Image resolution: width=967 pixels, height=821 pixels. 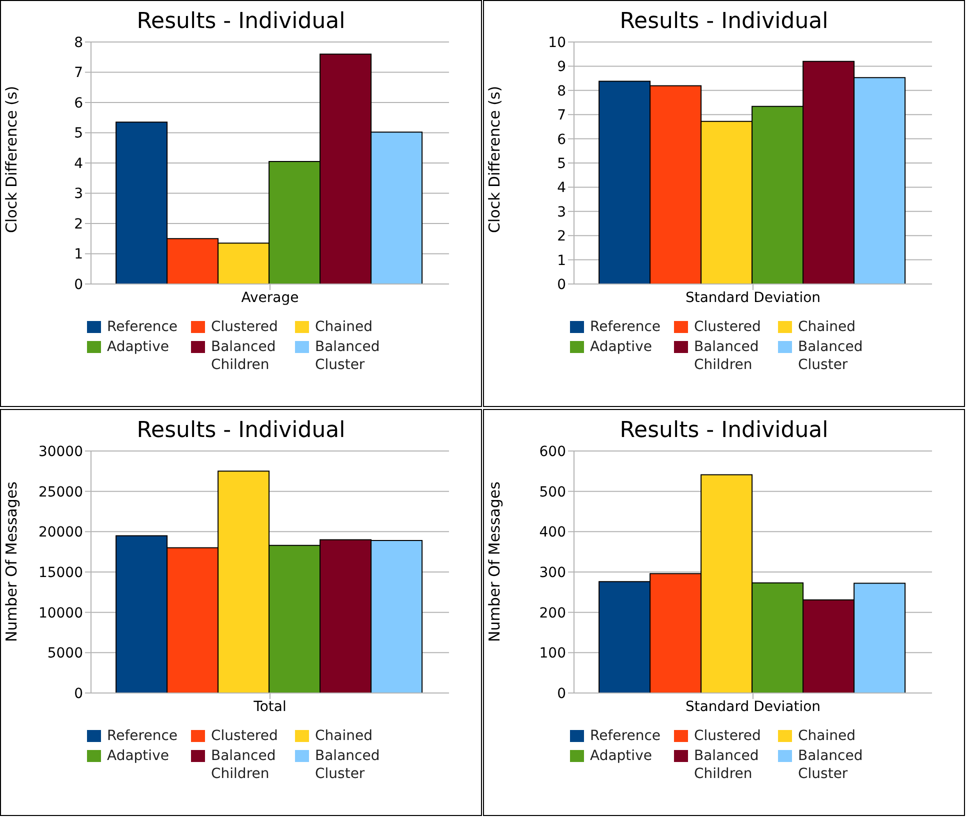 I want to click on y-tick-label: 30000, so click(x=60, y=452).